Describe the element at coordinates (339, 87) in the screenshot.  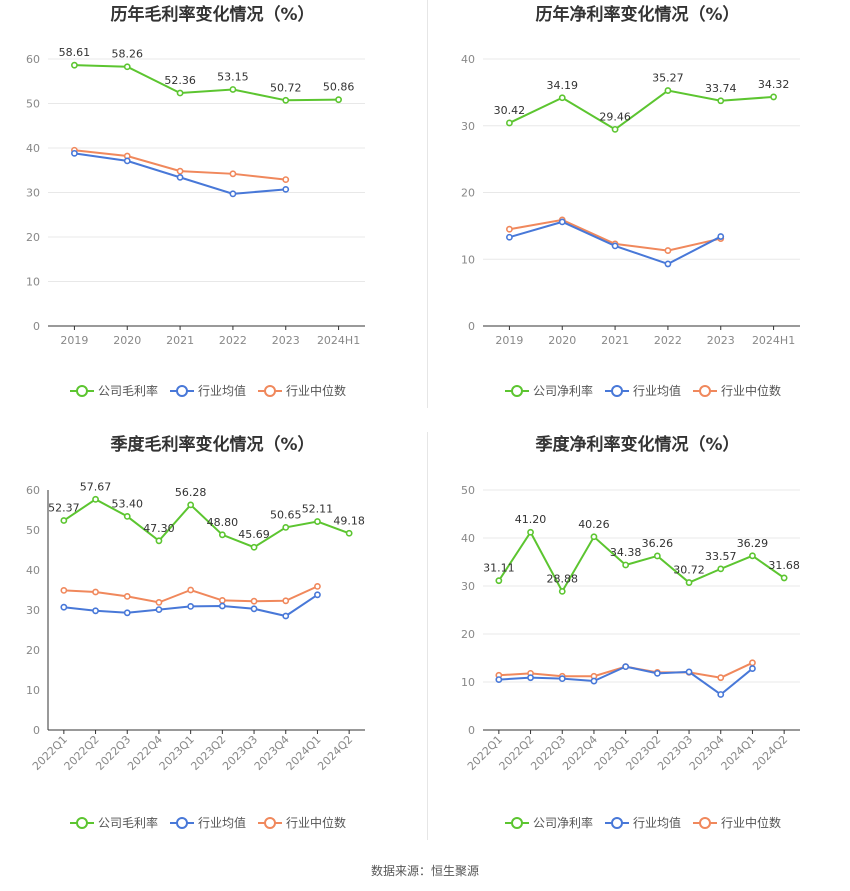
I see `data-label: 50.86` at that location.